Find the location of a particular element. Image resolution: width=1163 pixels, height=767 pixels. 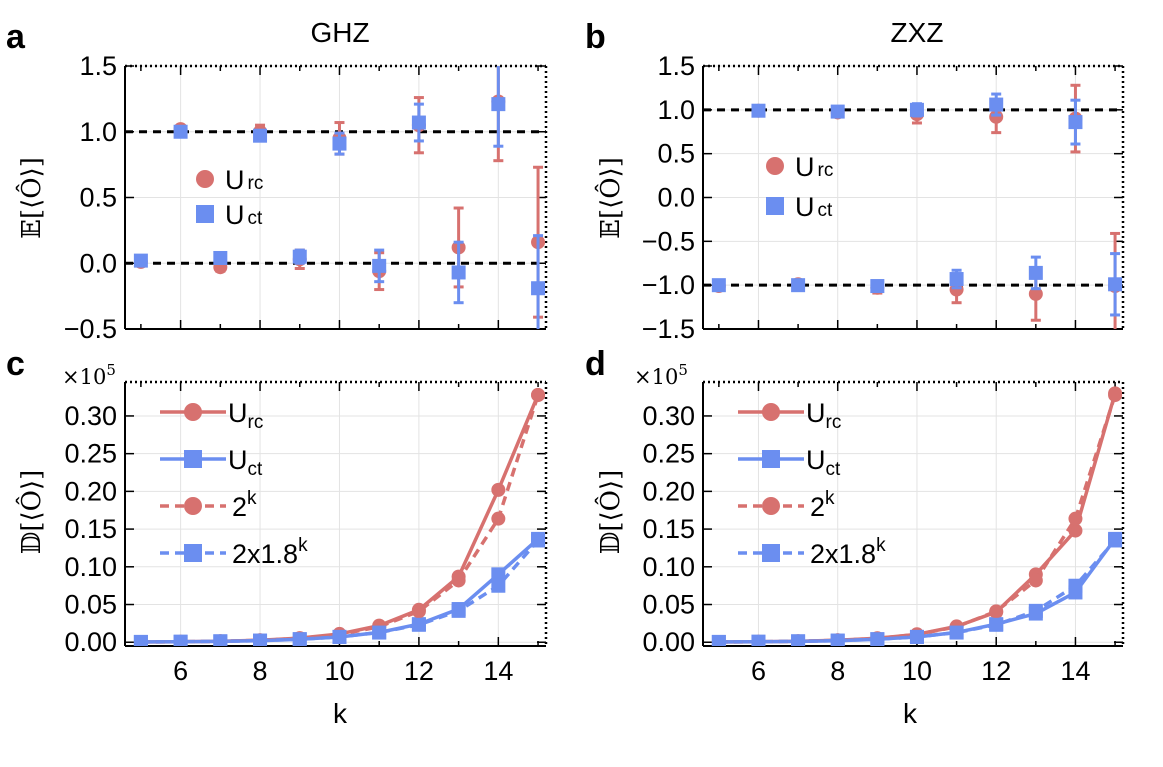

panel-b-title: ZXZ is located at coordinates (917, 32).